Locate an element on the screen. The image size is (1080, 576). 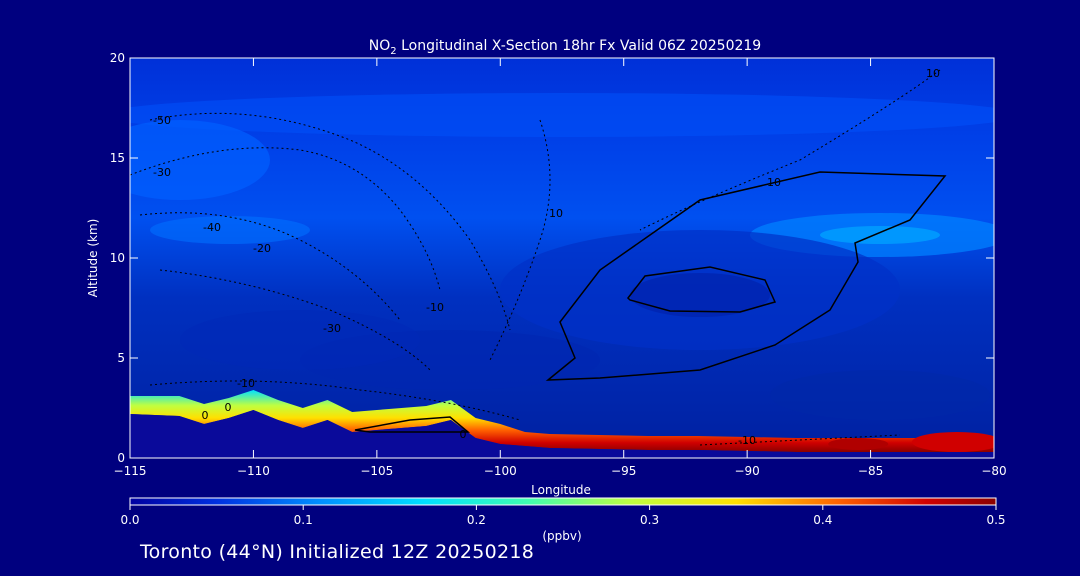
colorbar-tick-label: 0.3 is located at coordinates (649, 520).